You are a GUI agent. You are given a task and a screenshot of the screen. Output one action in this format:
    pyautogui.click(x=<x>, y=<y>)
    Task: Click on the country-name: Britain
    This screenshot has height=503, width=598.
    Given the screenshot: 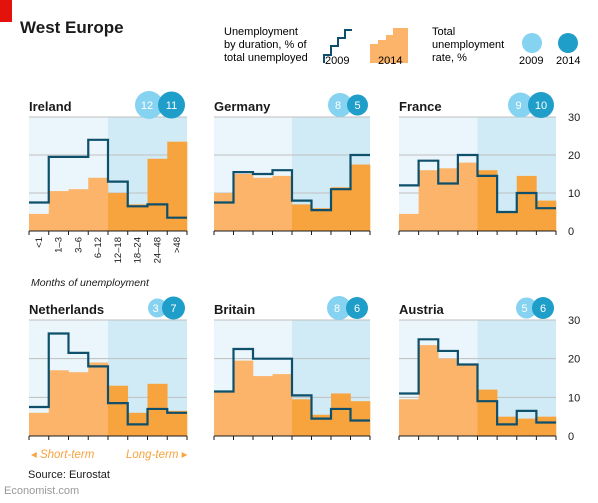 What is the action you would take?
    pyautogui.click(x=234, y=309)
    